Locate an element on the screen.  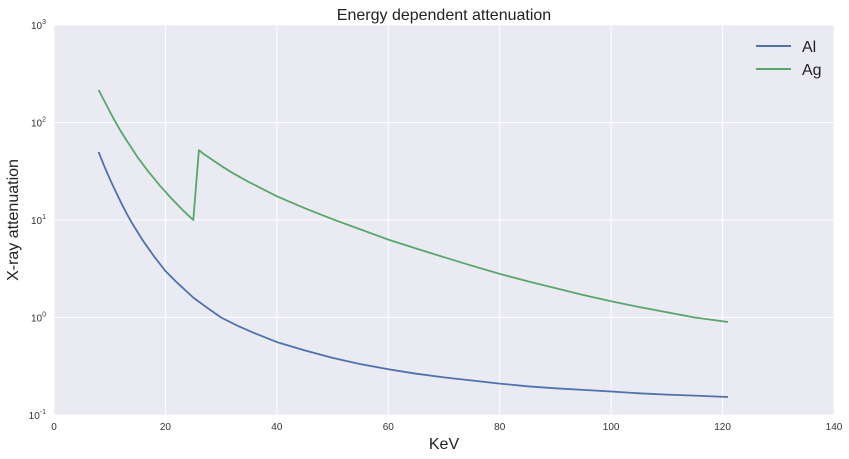
x-tick-label: 60 is located at coordinates (389, 427).